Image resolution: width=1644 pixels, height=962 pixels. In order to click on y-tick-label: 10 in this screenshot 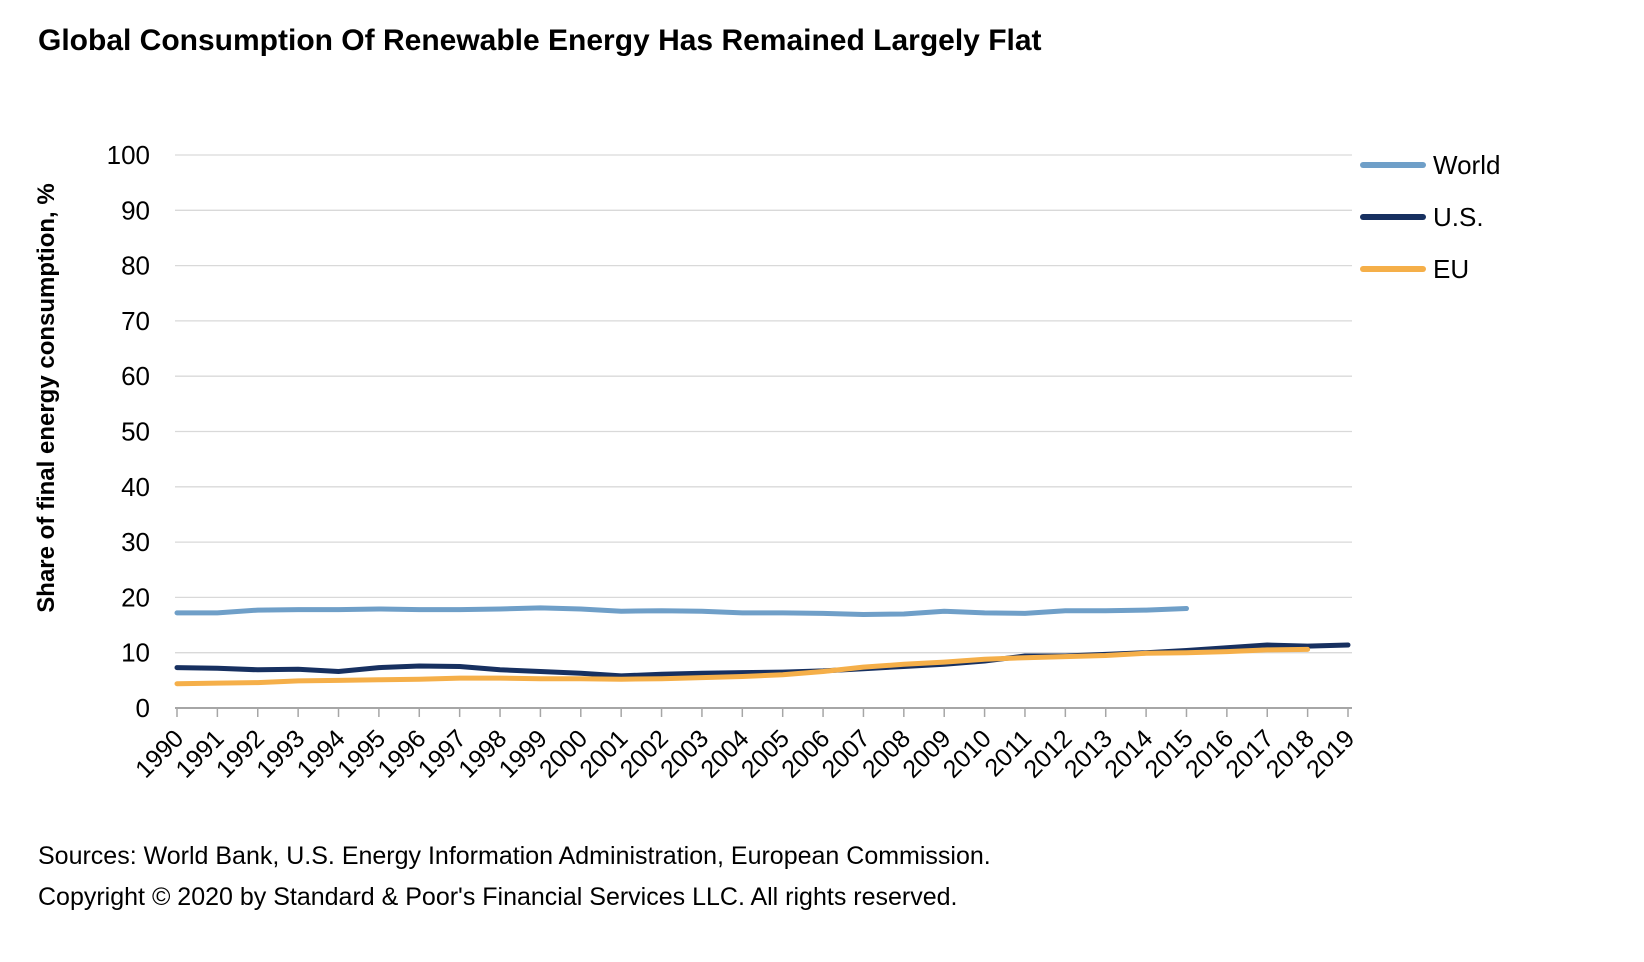, I will do `click(135, 653)`.